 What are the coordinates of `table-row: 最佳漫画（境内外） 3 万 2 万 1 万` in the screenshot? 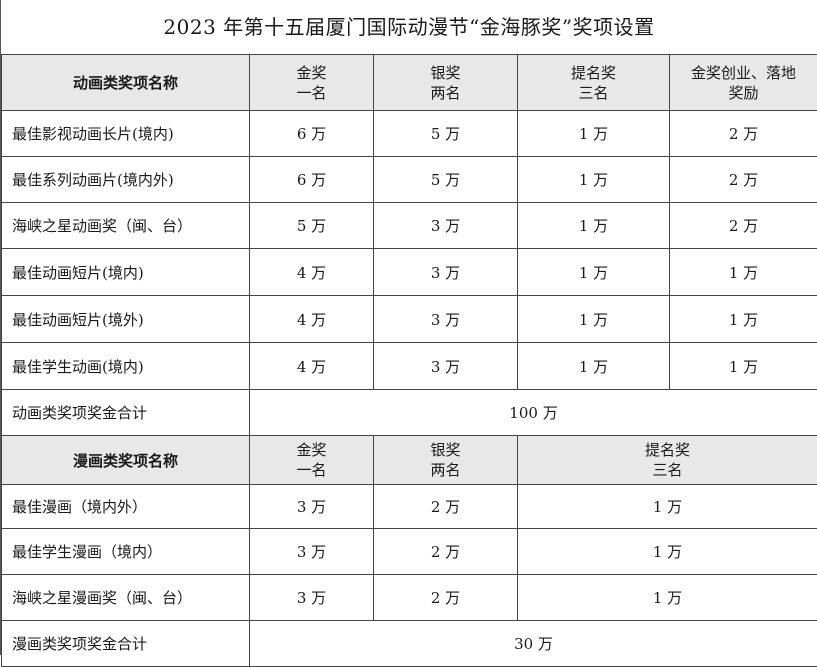 It's located at (409, 507).